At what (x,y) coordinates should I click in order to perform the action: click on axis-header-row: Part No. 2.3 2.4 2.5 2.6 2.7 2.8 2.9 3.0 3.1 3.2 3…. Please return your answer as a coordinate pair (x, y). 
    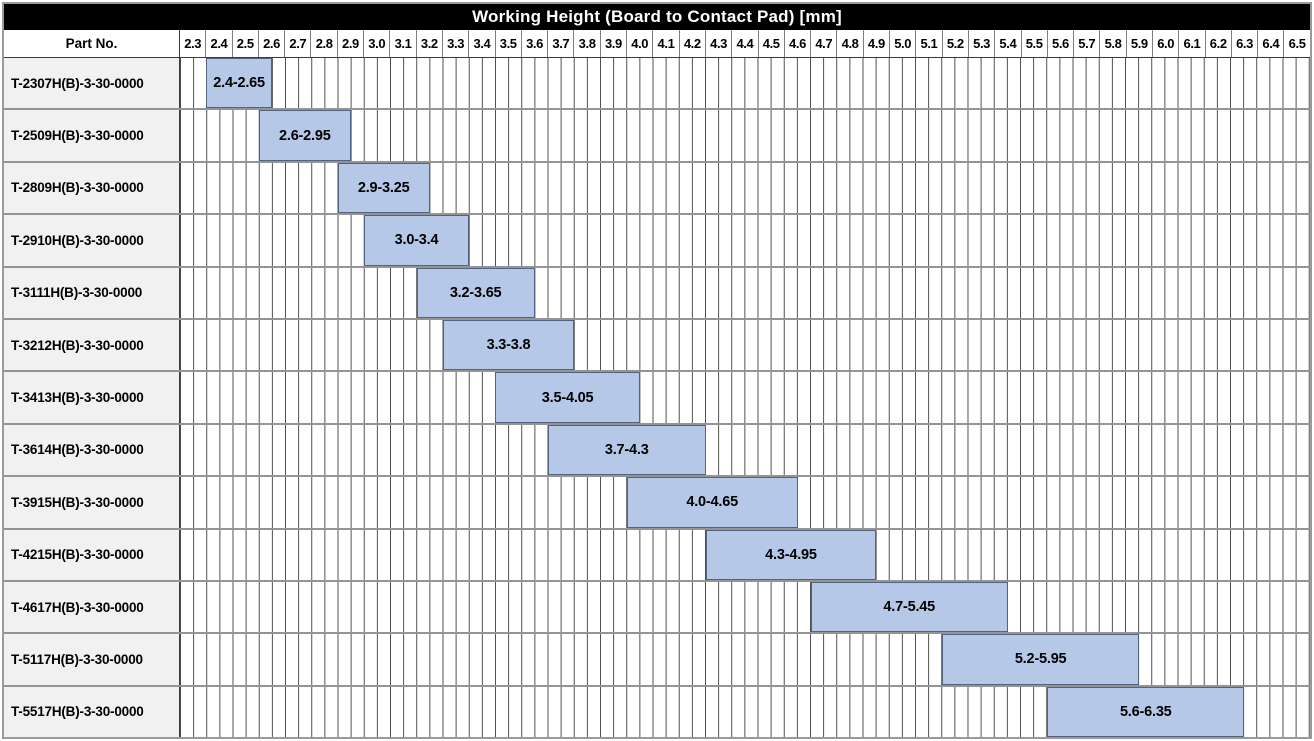
    Looking at the image, I should click on (657, 44).